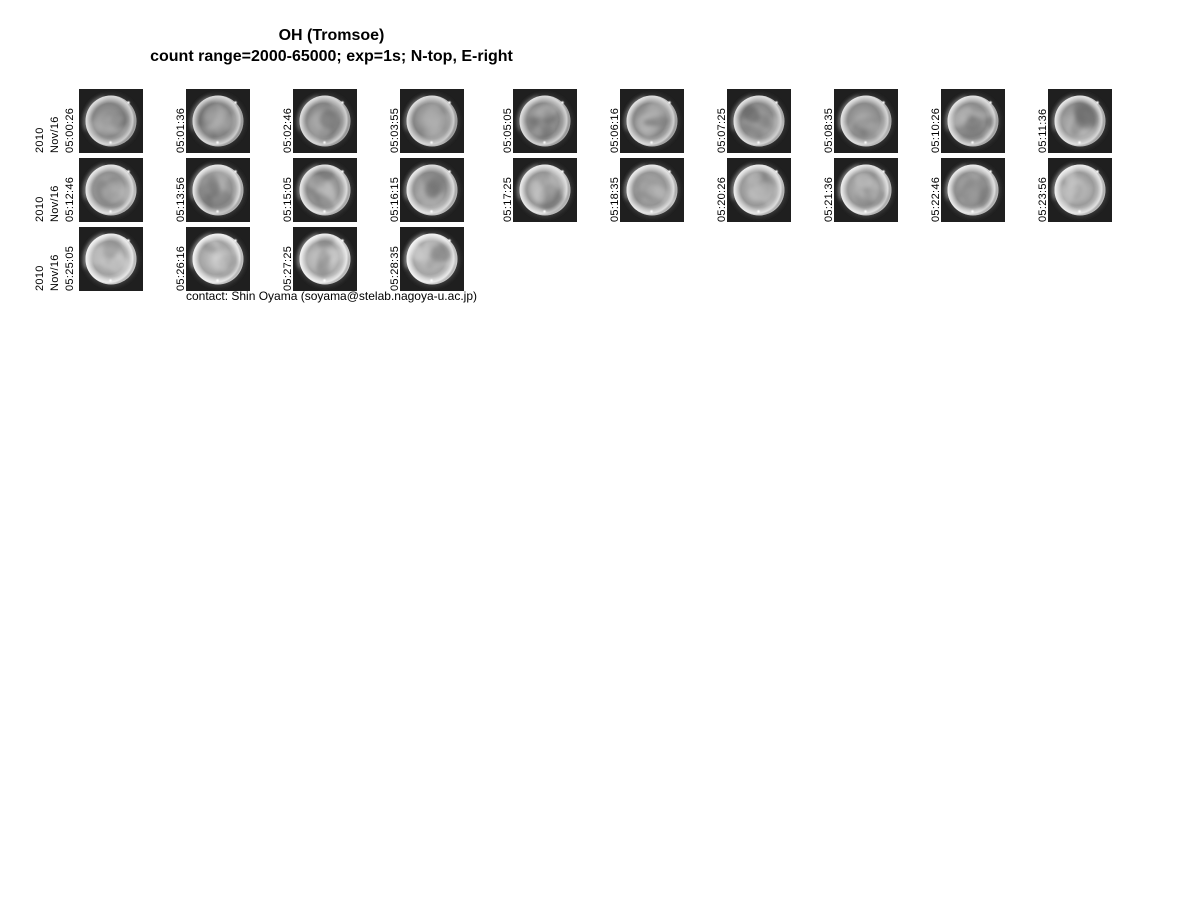 The width and height of the screenshot is (1200, 900). I want to click on frame-time-label: 05:07:25, so click(722, 130).